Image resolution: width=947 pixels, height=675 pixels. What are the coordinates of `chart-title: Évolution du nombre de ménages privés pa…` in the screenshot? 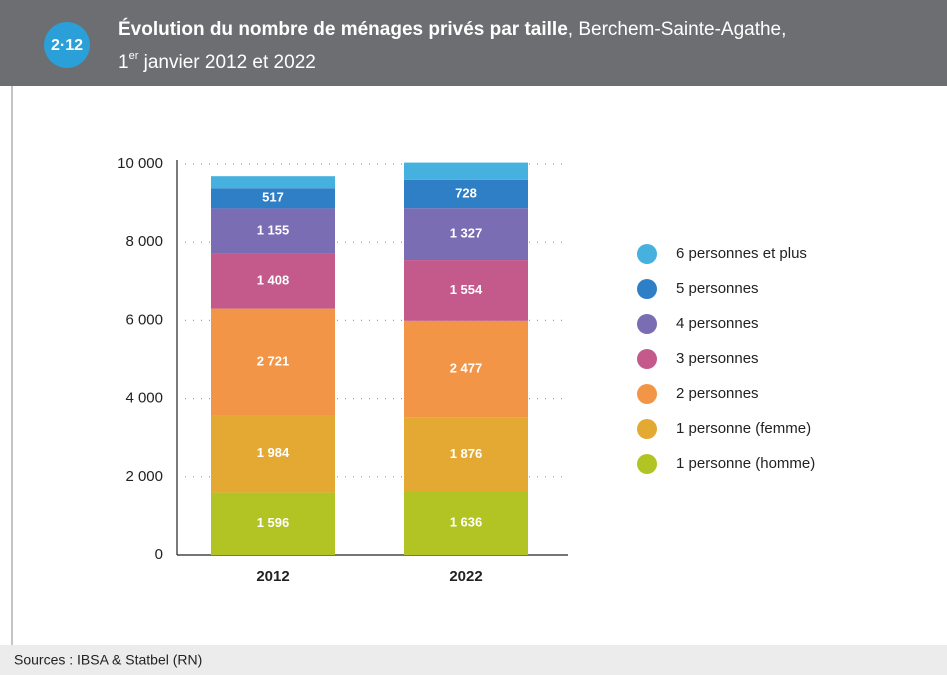 It's located at (452, 29).